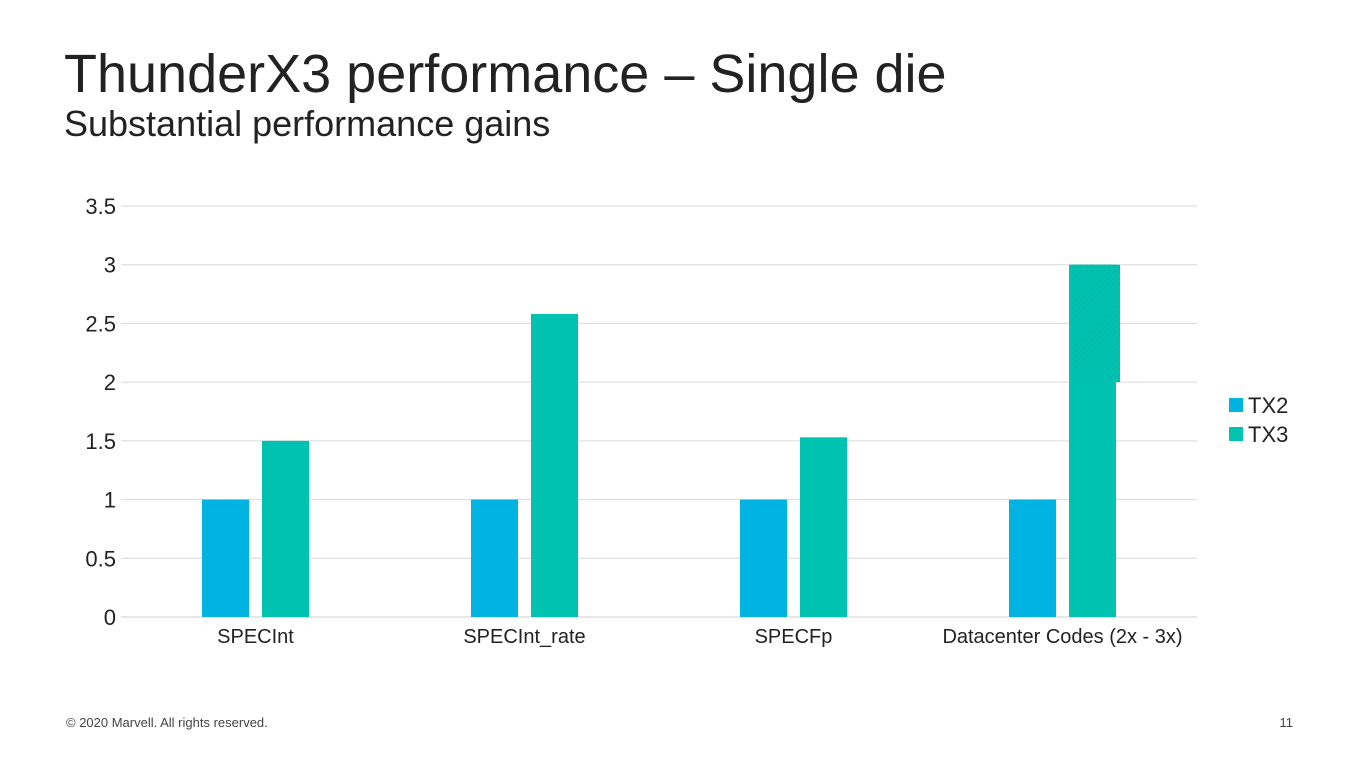 The width and height of the screenshot is (1360, 765). I want to click on slide-title: ThunderX3 performance – Single die, so click(505, 74).